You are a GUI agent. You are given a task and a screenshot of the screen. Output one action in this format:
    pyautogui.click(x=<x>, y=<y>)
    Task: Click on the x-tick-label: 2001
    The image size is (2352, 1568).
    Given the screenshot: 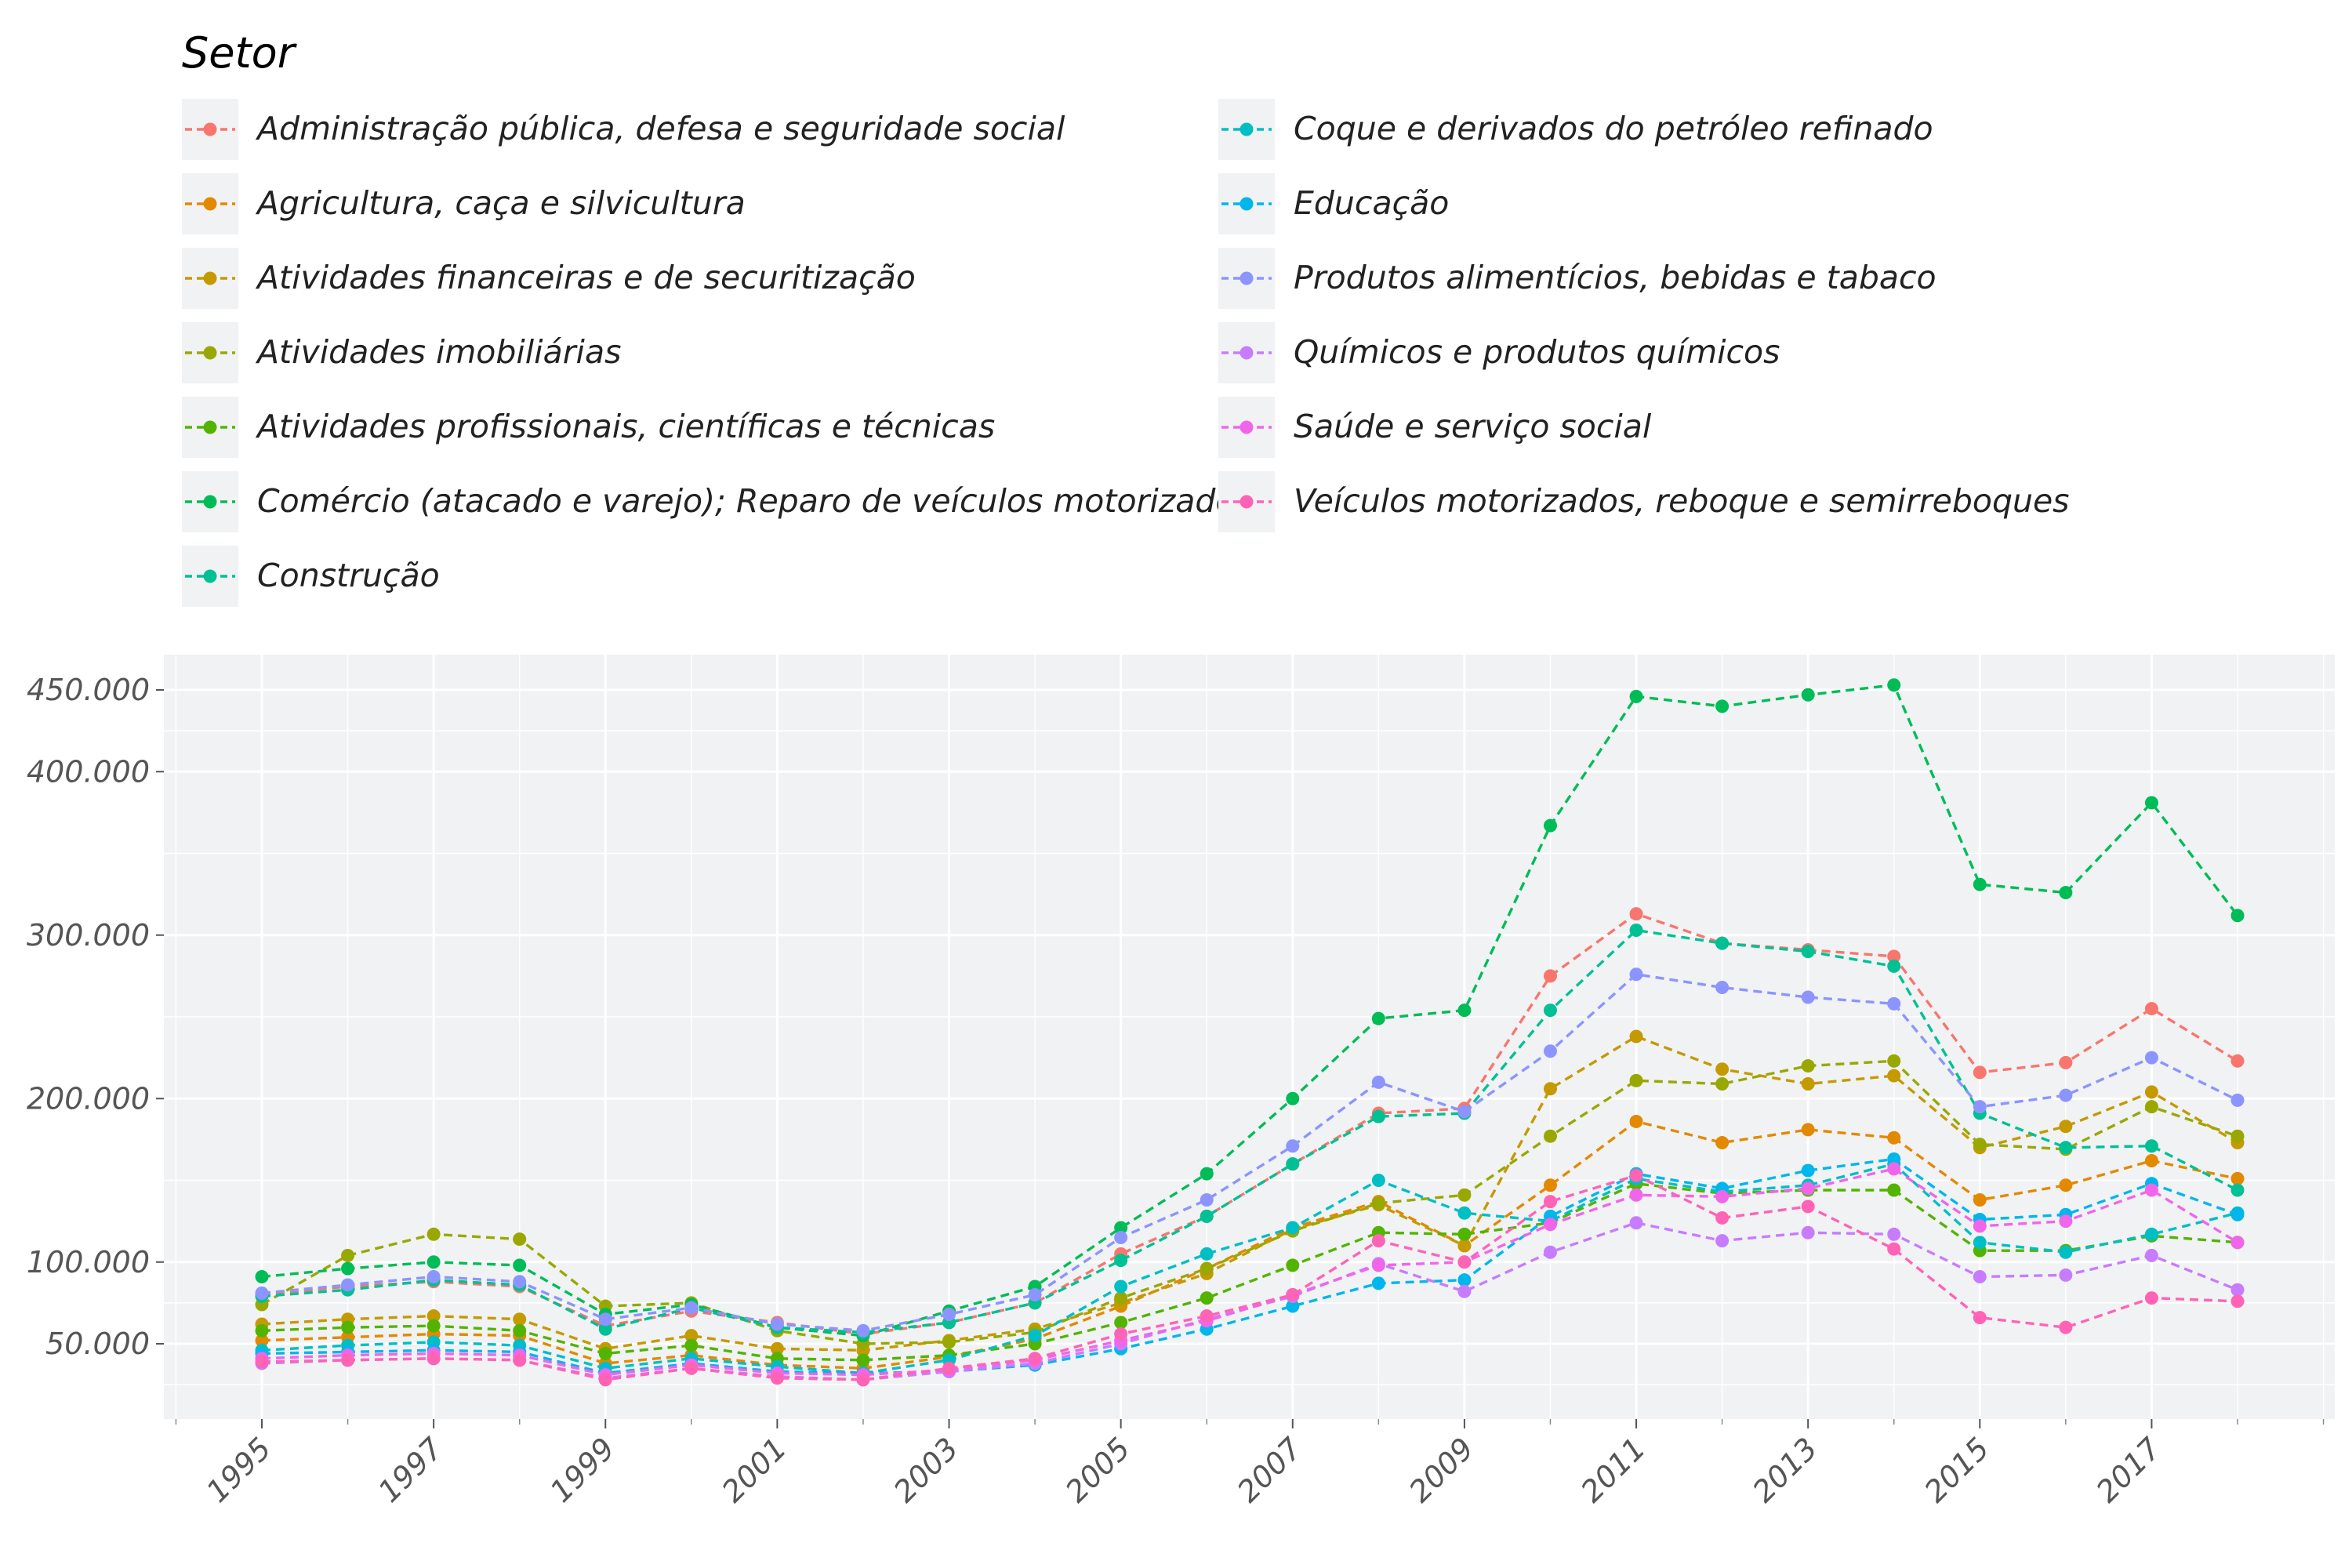 What is the action you would take?
    pyautogui.click(x=754, y=1470)
    